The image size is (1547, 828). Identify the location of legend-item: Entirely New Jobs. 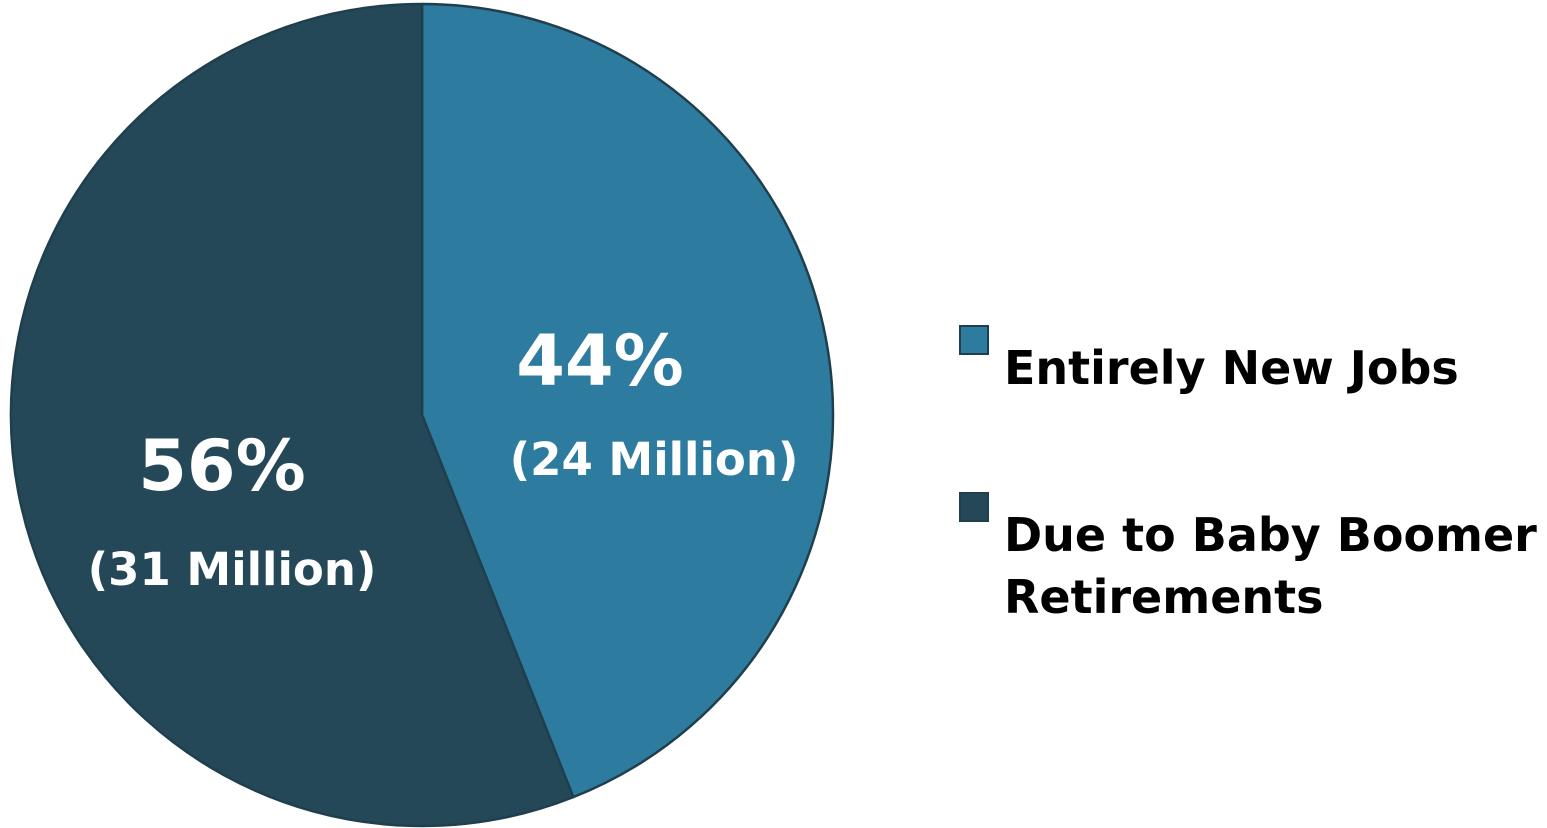
(1209, 360).